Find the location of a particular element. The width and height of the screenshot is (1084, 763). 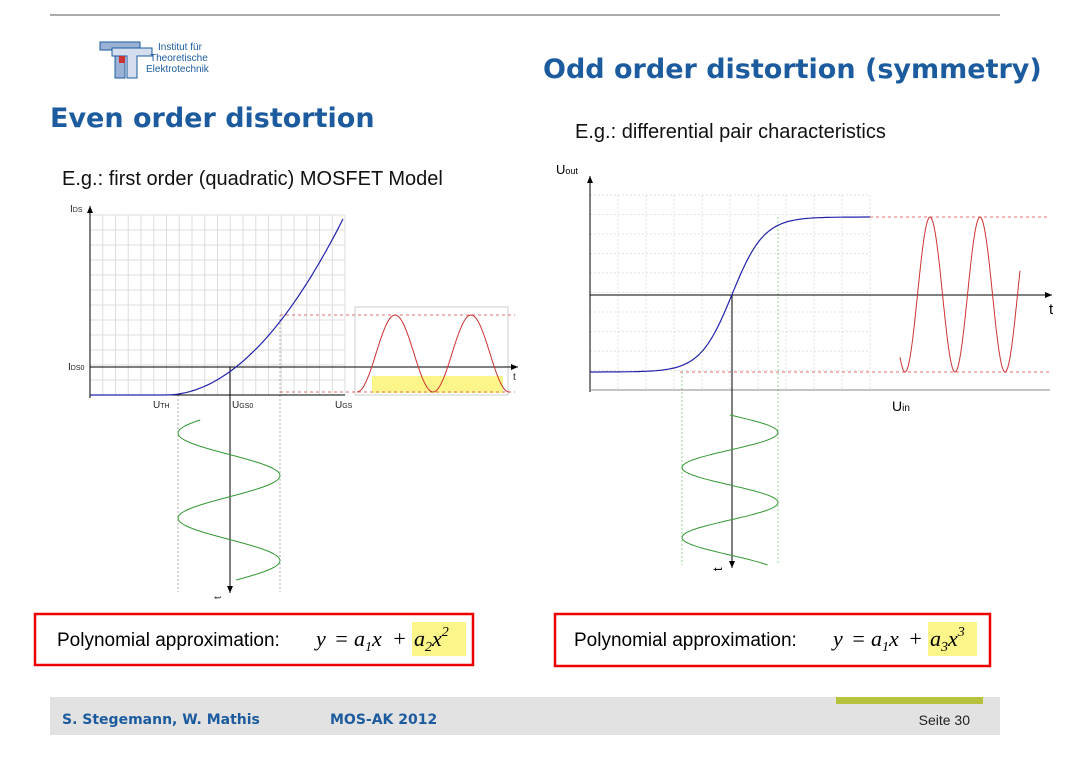

formula: Polynomial approximation: y = a1x + a3x3 is located at coordinates (769, 640).